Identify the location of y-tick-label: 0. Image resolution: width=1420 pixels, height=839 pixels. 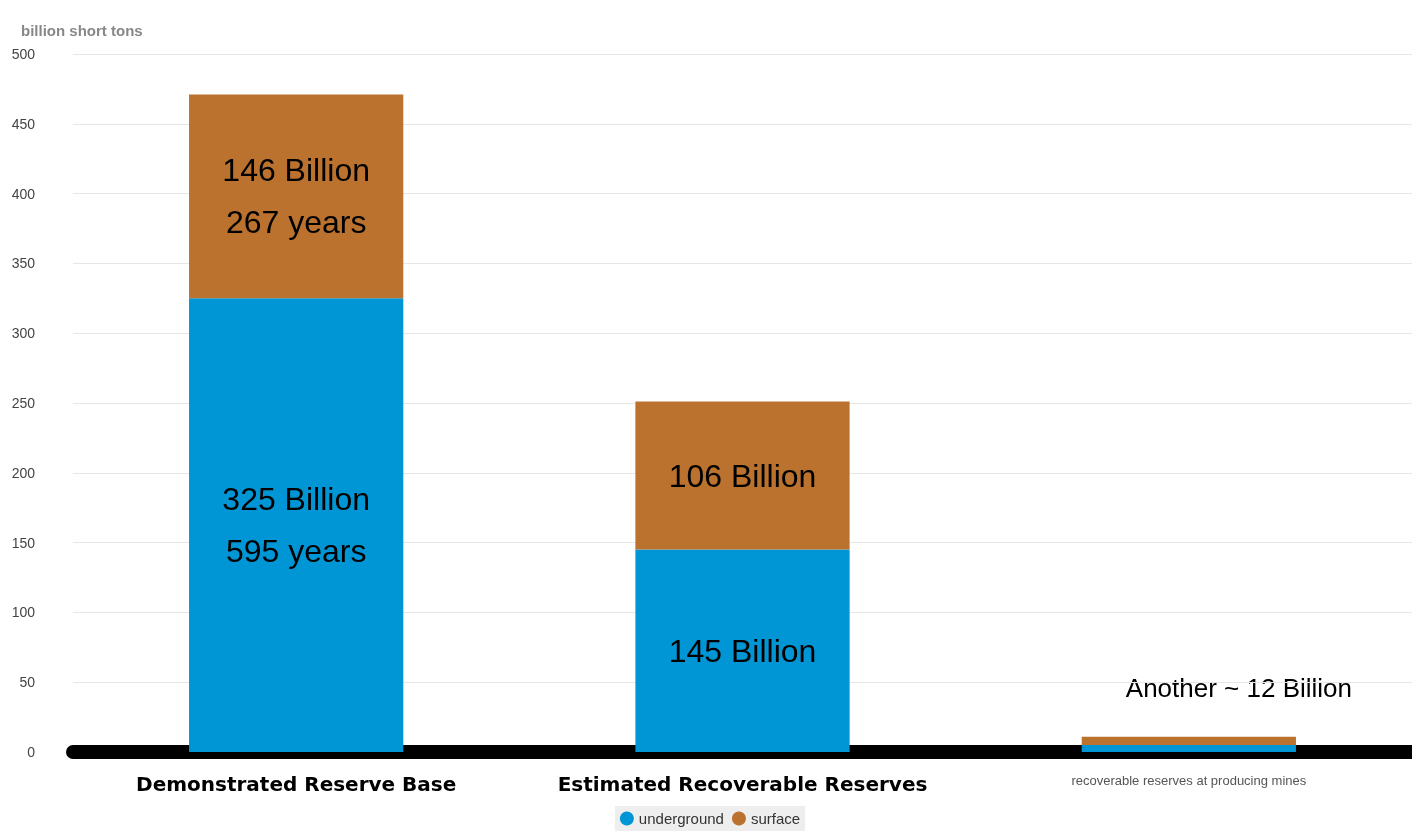
(31, 752).